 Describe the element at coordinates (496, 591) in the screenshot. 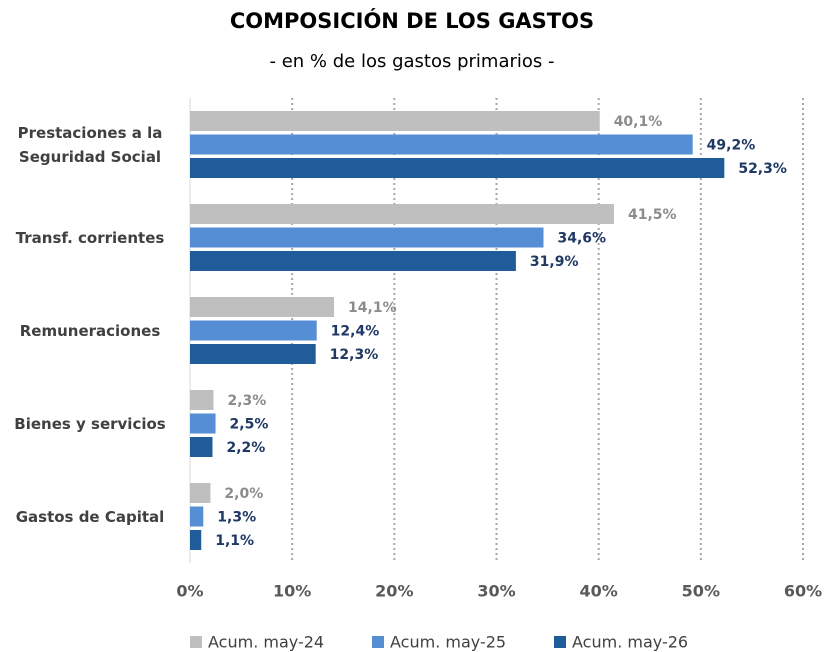

I see `x-tick-label: 30%` at that location.